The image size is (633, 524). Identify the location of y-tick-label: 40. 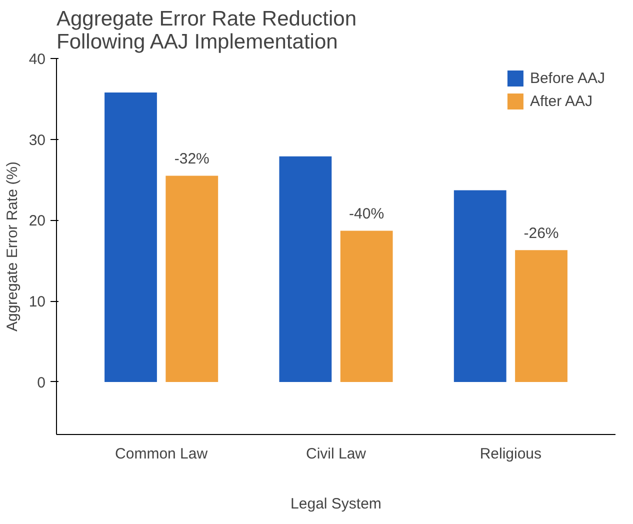
(37, 59).